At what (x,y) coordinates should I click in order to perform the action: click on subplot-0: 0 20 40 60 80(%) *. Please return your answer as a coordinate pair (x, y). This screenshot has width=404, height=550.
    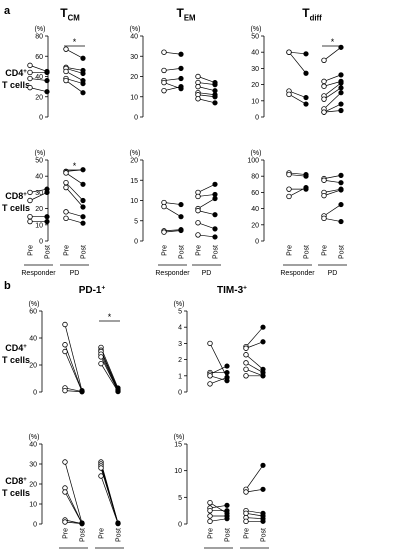
    Looking at the image, I should click on (56, 74).